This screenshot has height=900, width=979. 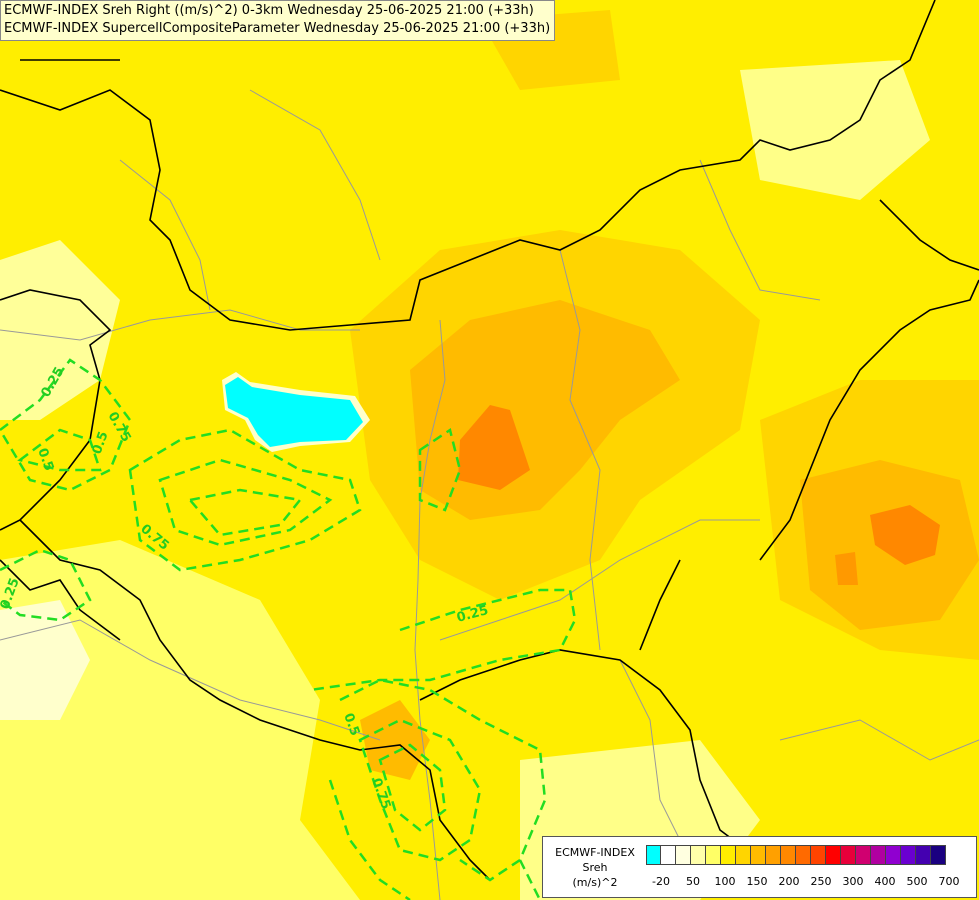 I want to click on legend-tick-label: 300, so click(x=853, y=881).